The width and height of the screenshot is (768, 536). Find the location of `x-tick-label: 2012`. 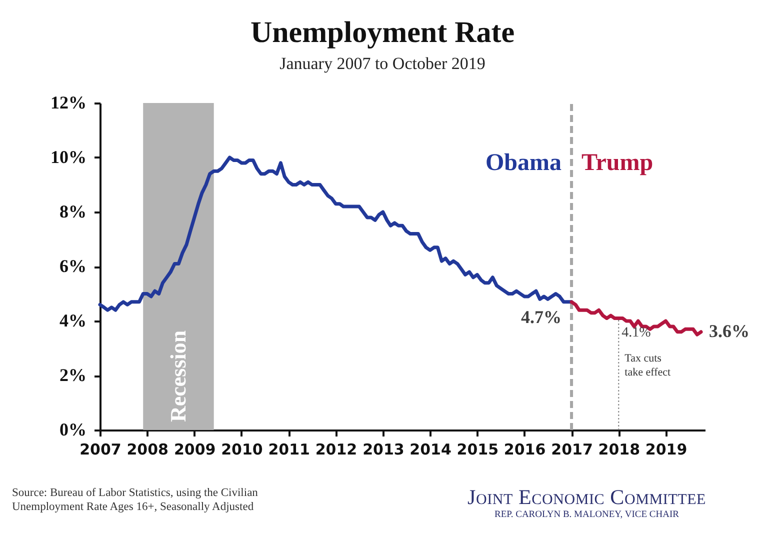

x-tick-label: 2012 is located at coordinates (336, 449).